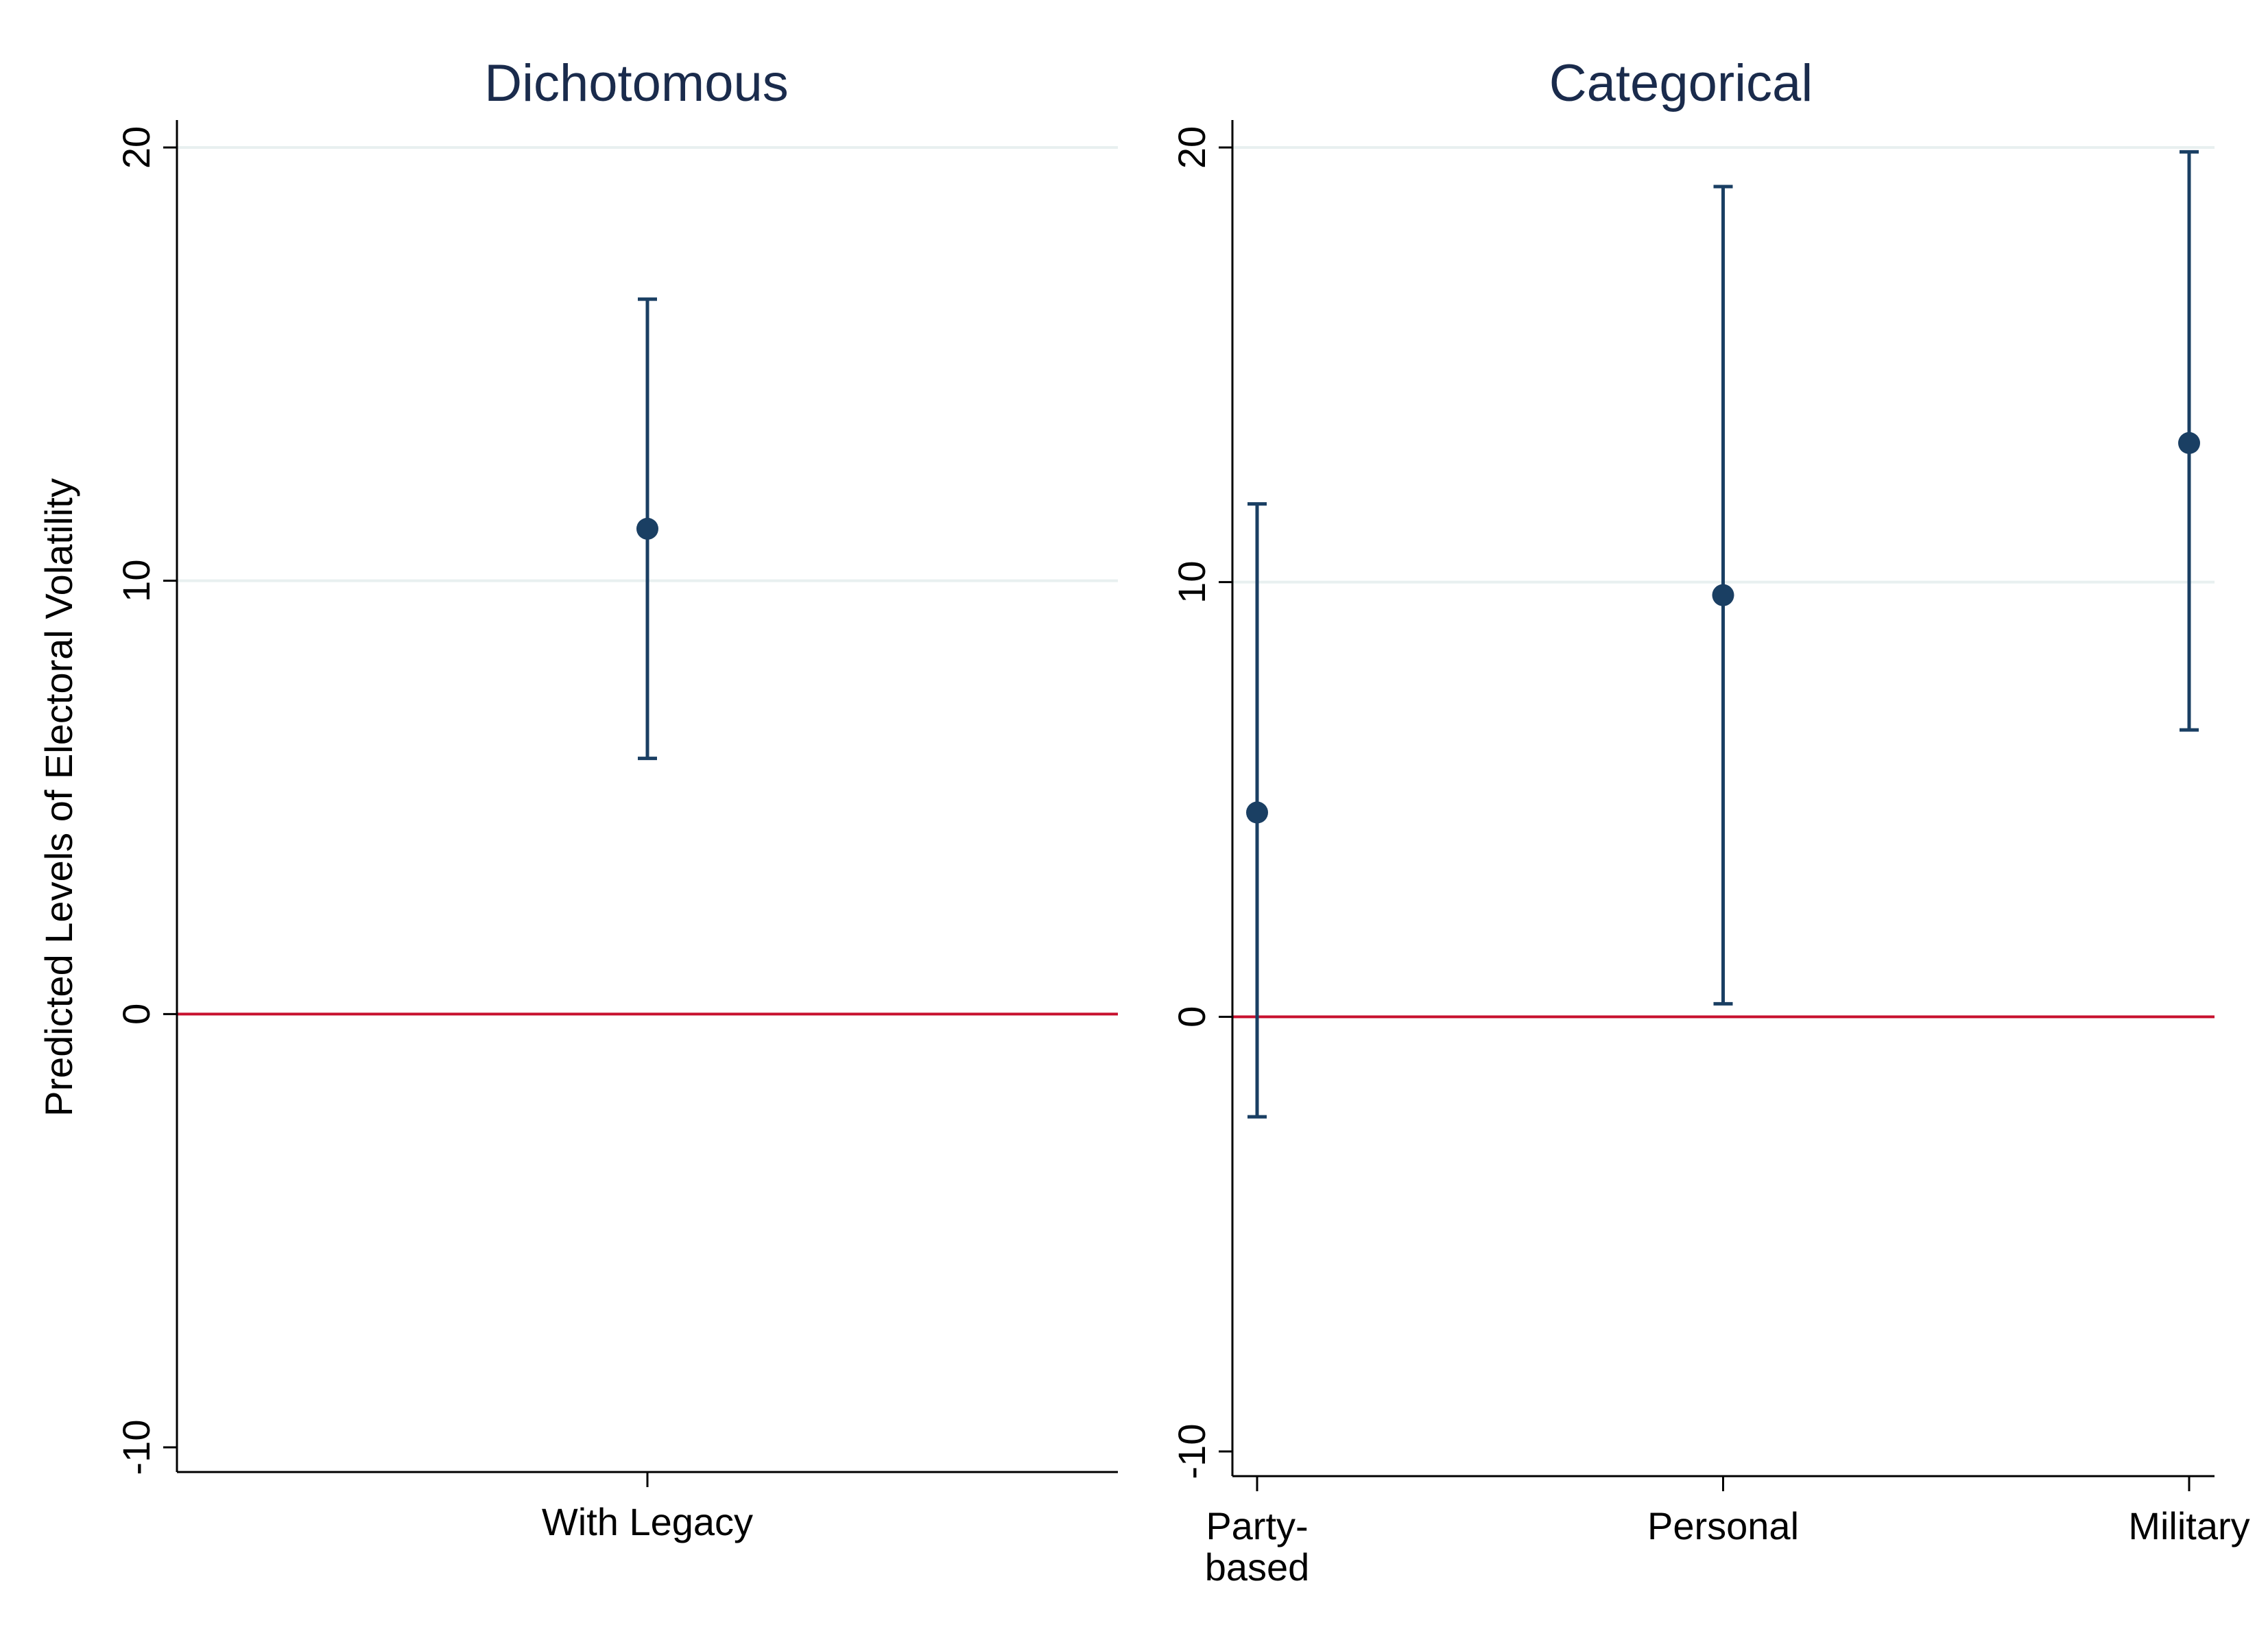 The image size is (2268, 1649). I want to click on x-tick-label: Personal, so click(1723, 1525).